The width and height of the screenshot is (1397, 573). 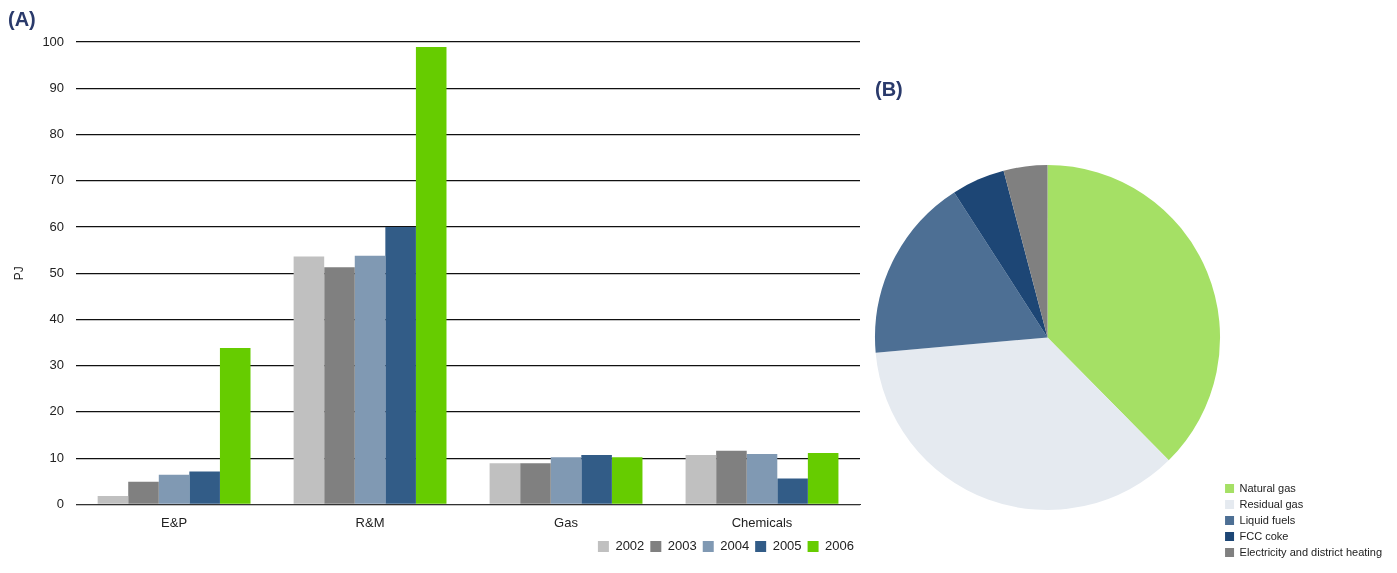 What do you see at coordinates (57, 272) in the screenshot?
I see `y-tick-label: 50` at bounding box center [57, 272].